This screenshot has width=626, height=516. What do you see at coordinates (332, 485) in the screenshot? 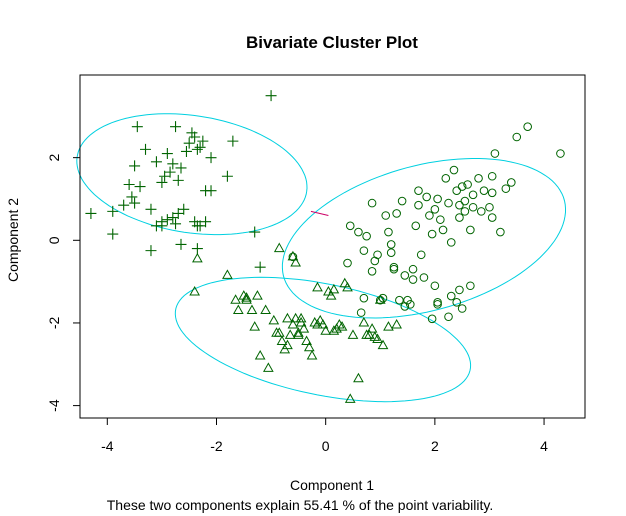
I see `x-axis-label: Component 1` at bounding box center [332, 485].